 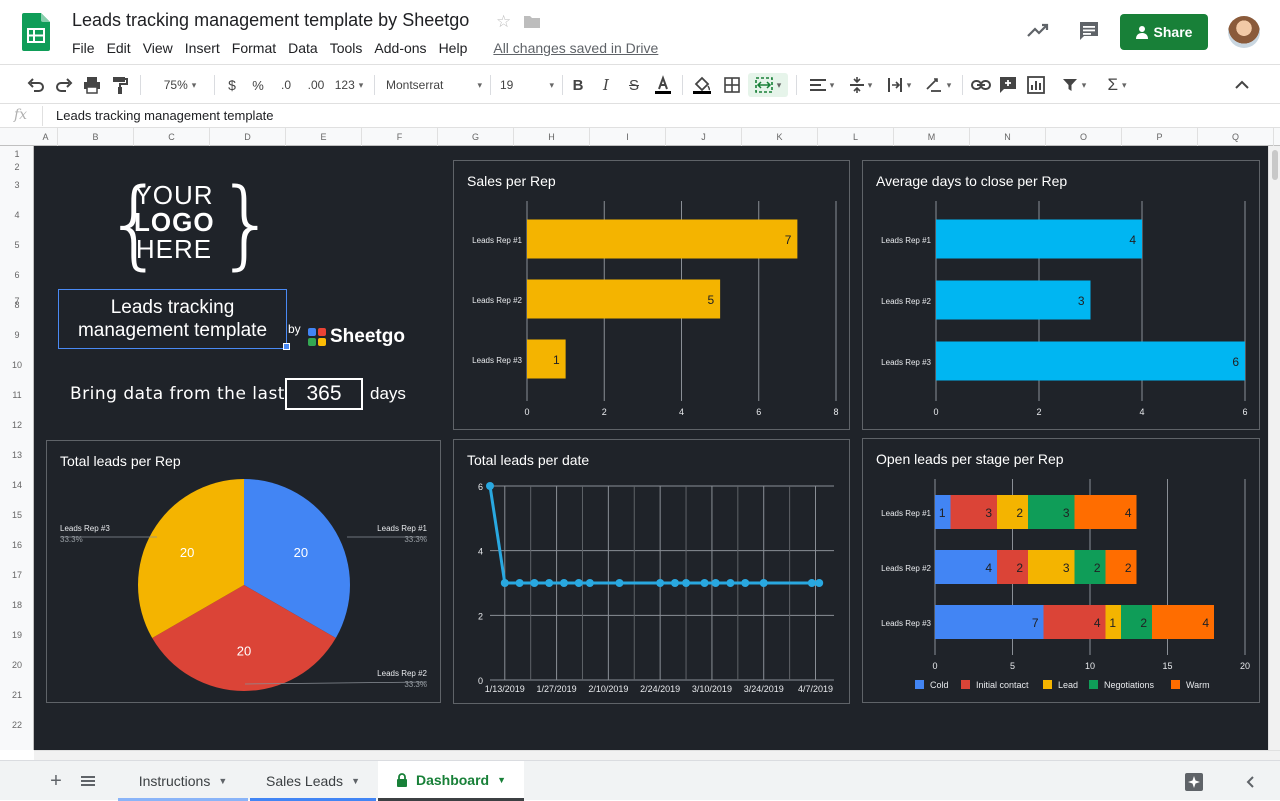 What do you see at coordinates (1008, 85) in the screenshot?
I see `insert-comment-icon` at bounding box center [1008, 85].